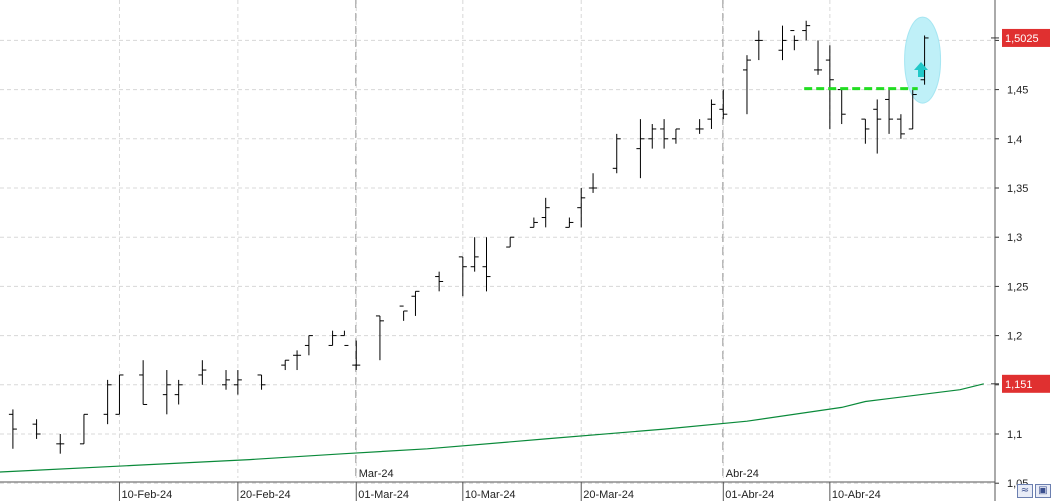 Image resolution: width=1053 pixels, height=501 pixels. I want to click on annotation-layer, so click(866, 76).